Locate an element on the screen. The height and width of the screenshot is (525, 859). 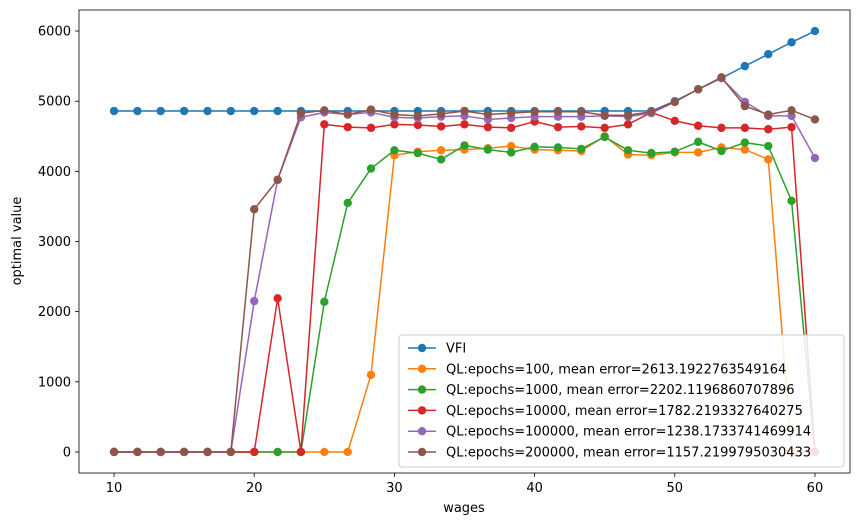
y-tick-label: 1000 is located at coordinates (54, 382).